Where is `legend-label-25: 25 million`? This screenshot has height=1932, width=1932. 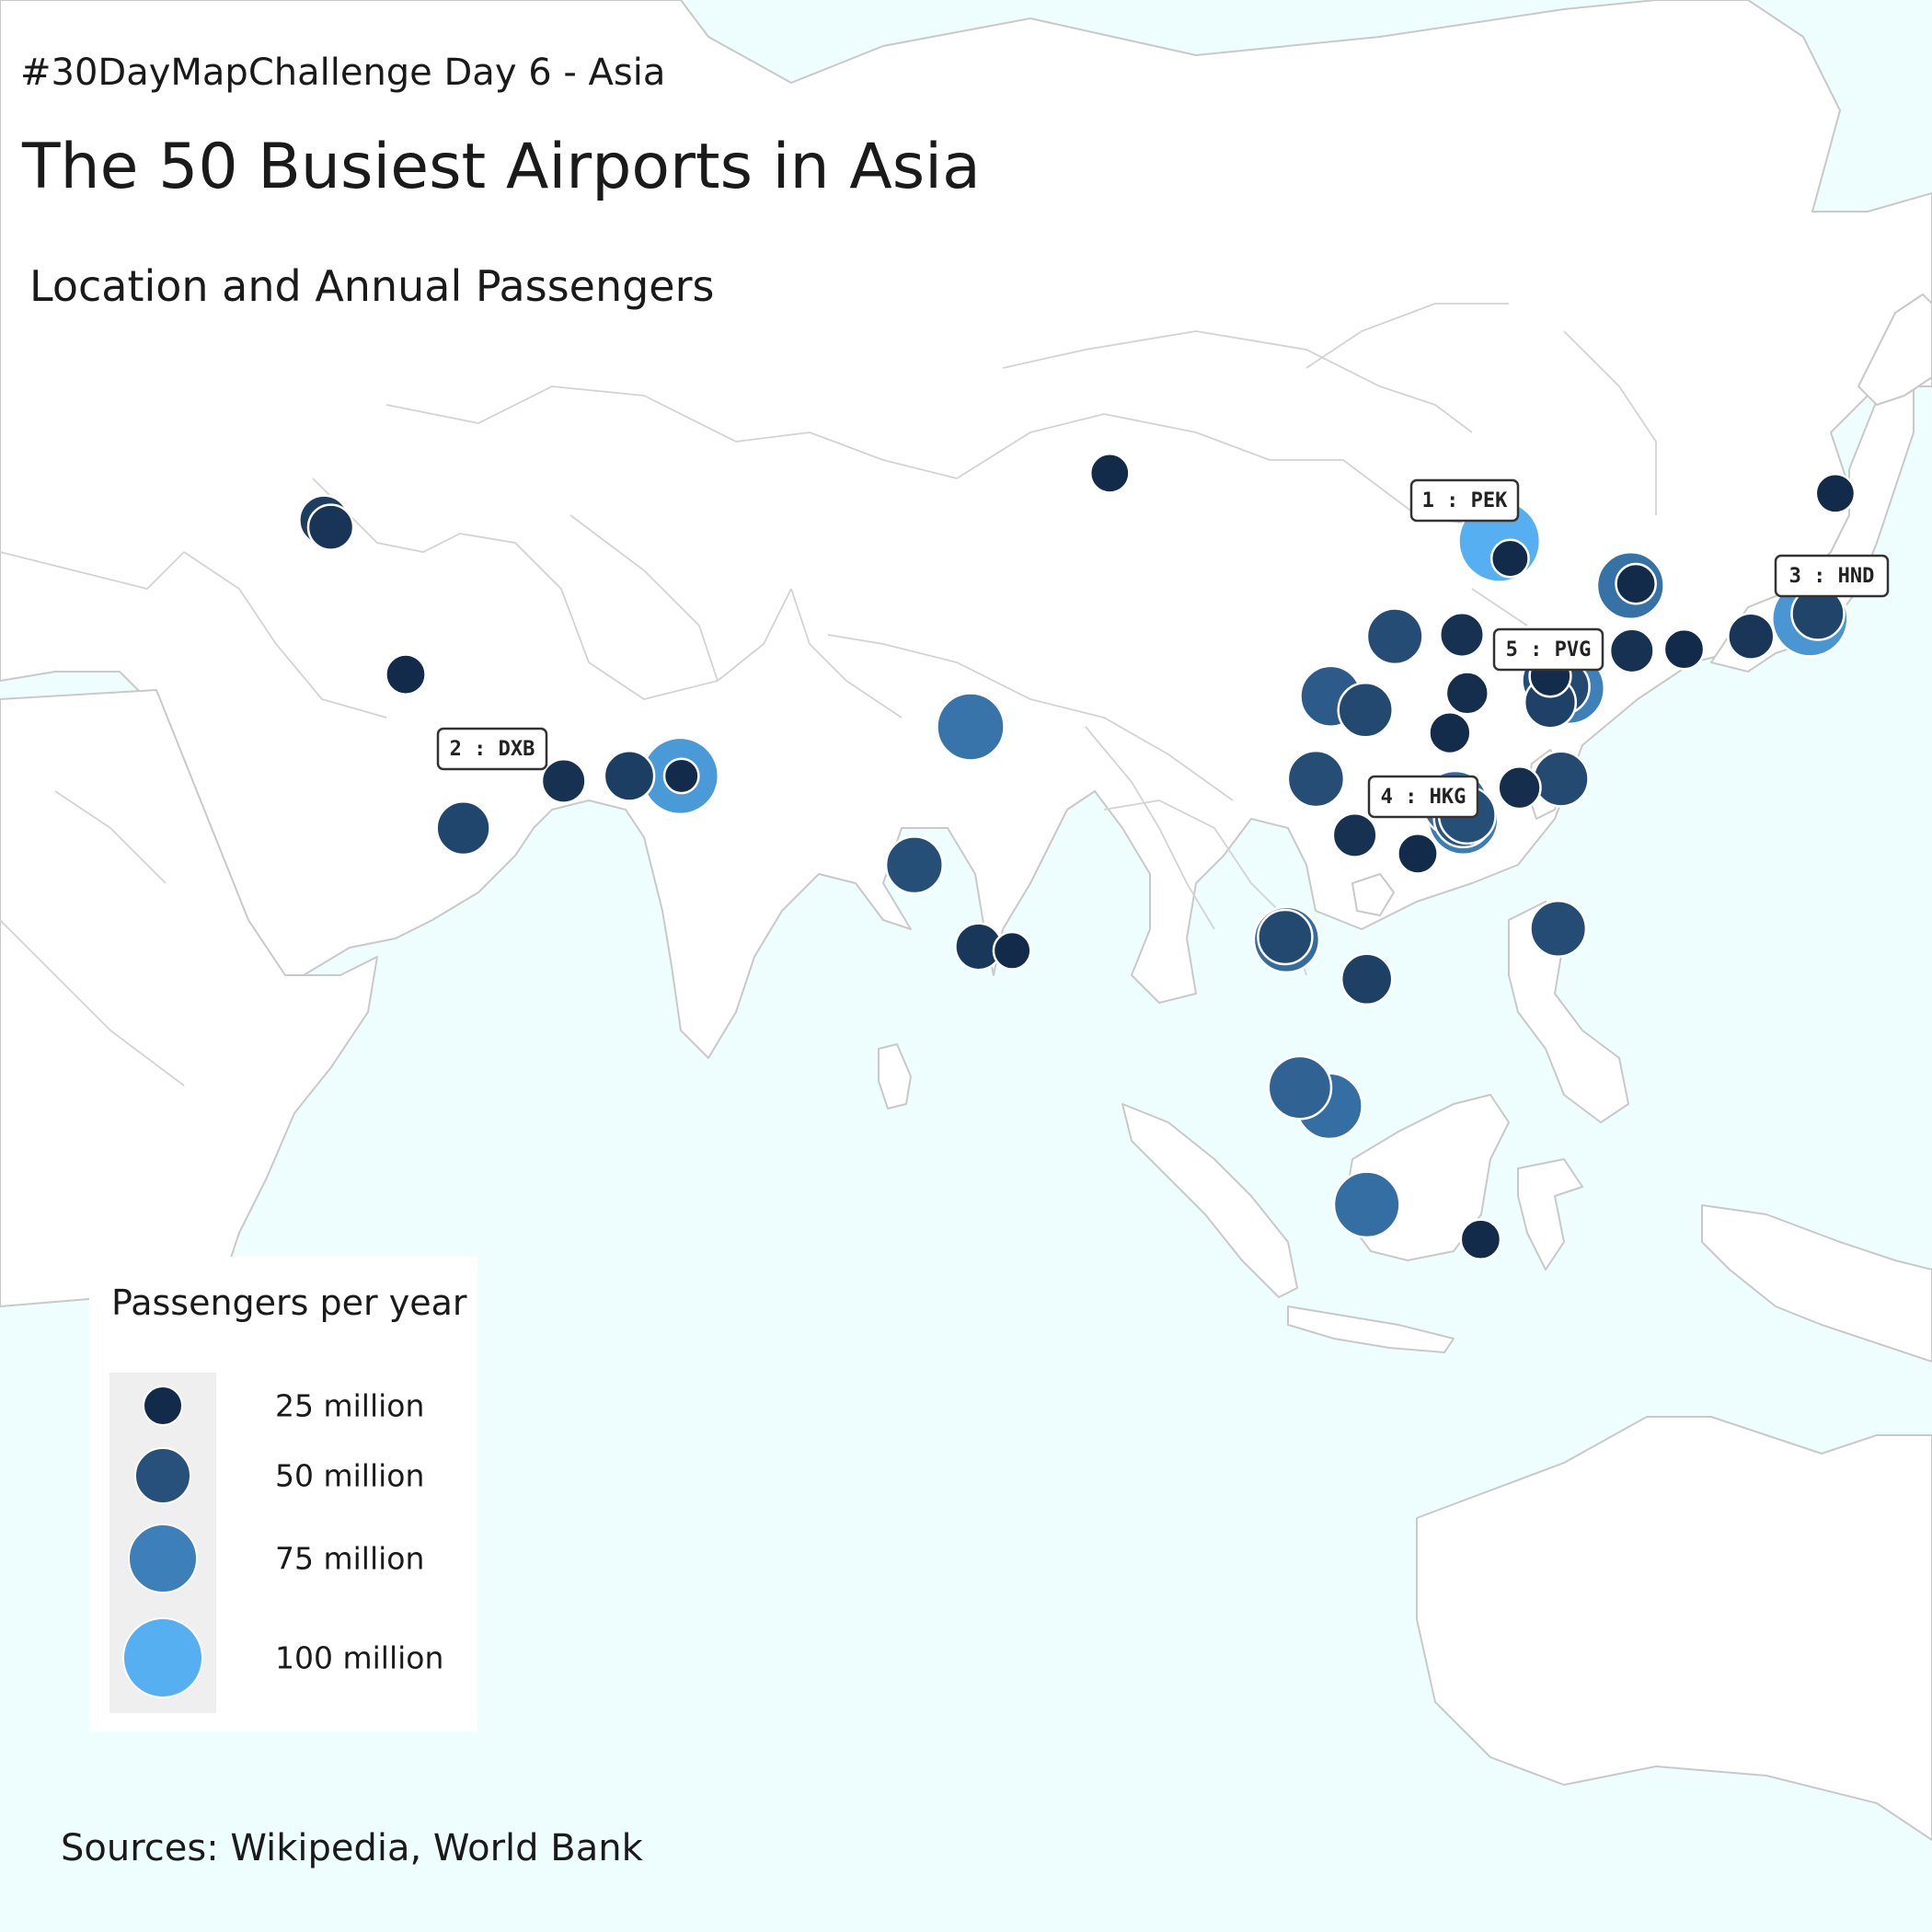
legend-label-25: 25 million is located at coordinates (350, 1405).